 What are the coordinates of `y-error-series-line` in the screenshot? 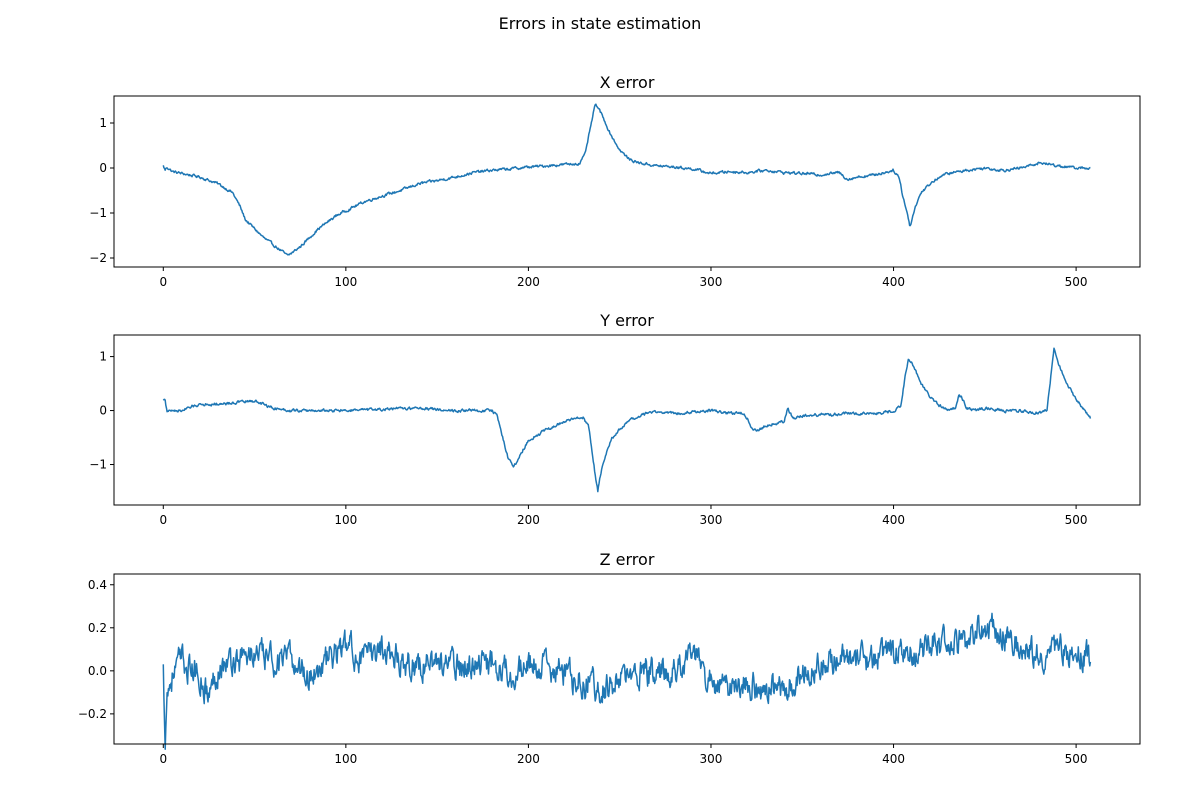 It's located at (627, 420).